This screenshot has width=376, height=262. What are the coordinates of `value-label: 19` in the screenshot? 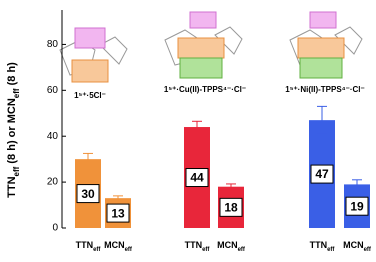 It's located at (357, 206).